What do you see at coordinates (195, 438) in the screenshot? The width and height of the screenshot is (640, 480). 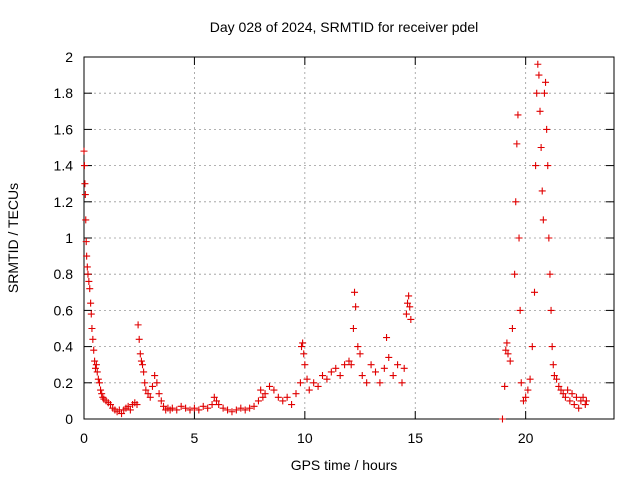 I see `x-tick-label: 5` at bounding box center [195, 438].